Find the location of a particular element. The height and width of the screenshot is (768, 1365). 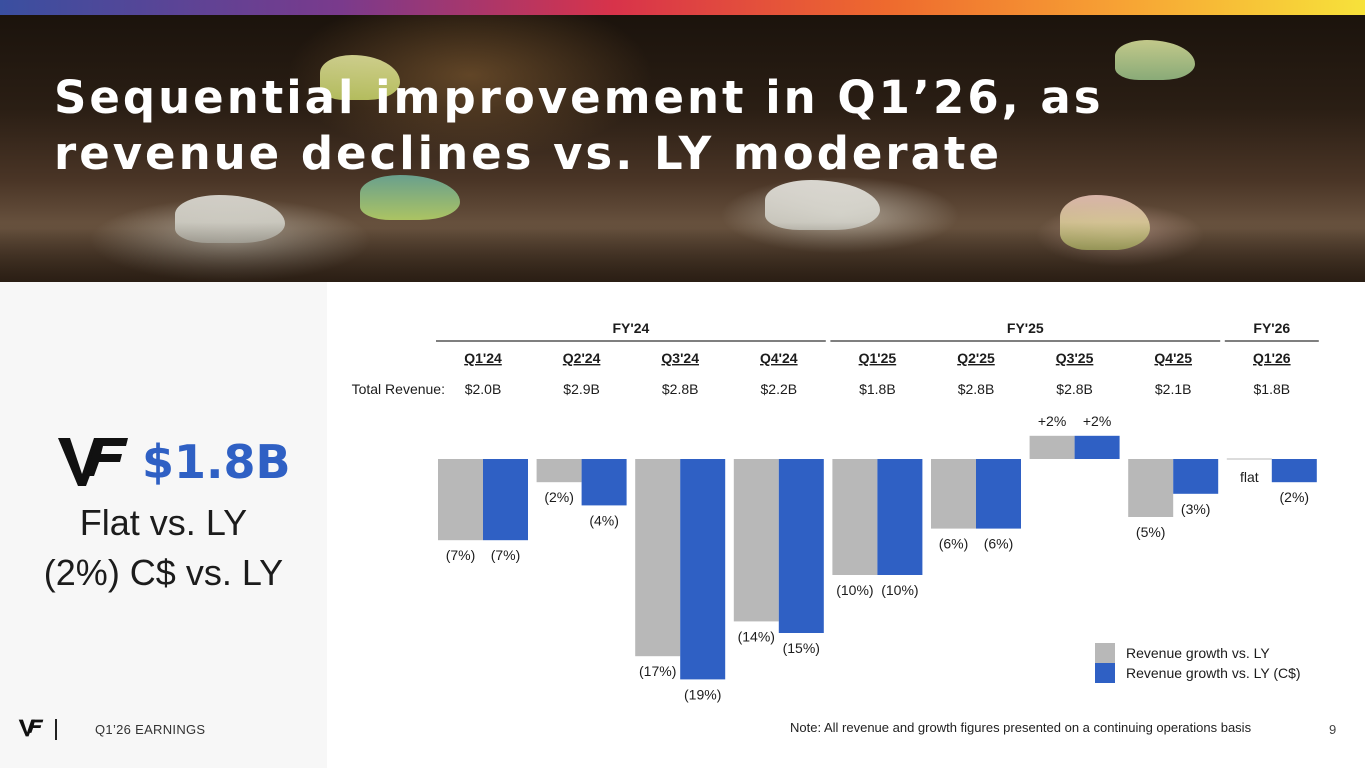

bar-data-label: (15%) is located at coordinates (801, 648).